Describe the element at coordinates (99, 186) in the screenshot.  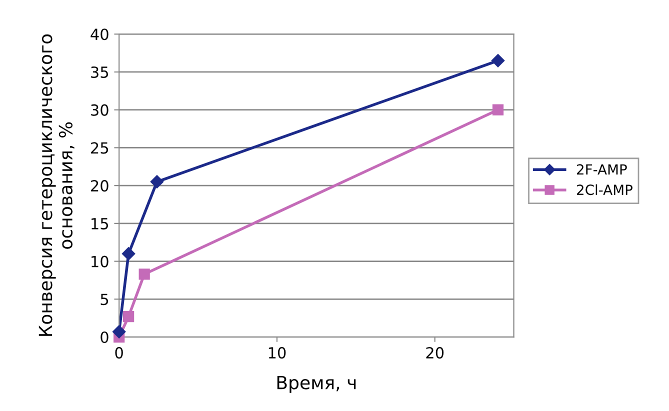
I see `y-tick-label: 20` at that location.